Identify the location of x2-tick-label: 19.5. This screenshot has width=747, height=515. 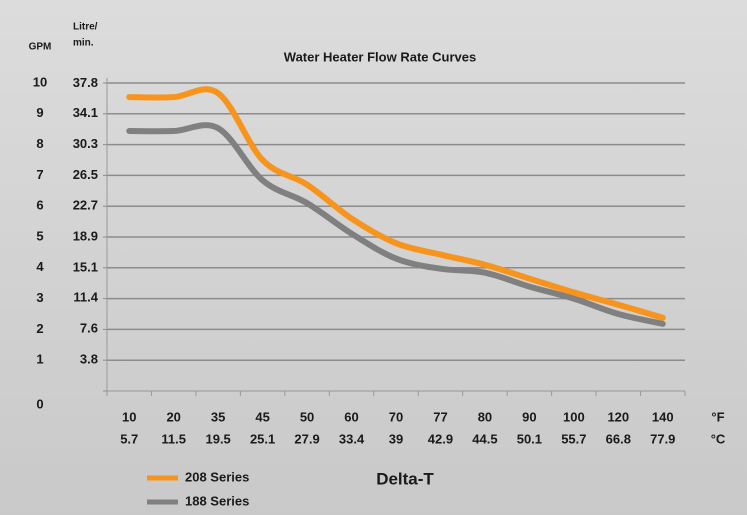
(217, 438).